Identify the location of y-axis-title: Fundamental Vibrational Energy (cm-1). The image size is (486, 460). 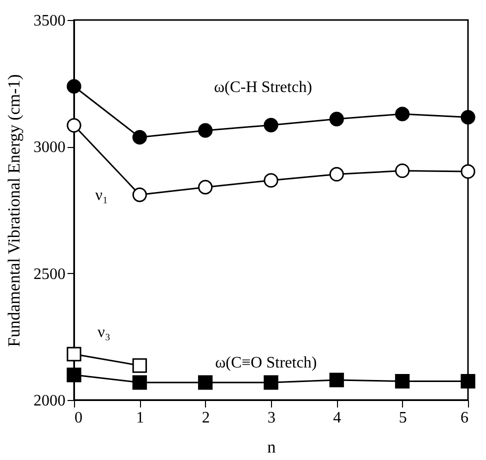
(14, 210).